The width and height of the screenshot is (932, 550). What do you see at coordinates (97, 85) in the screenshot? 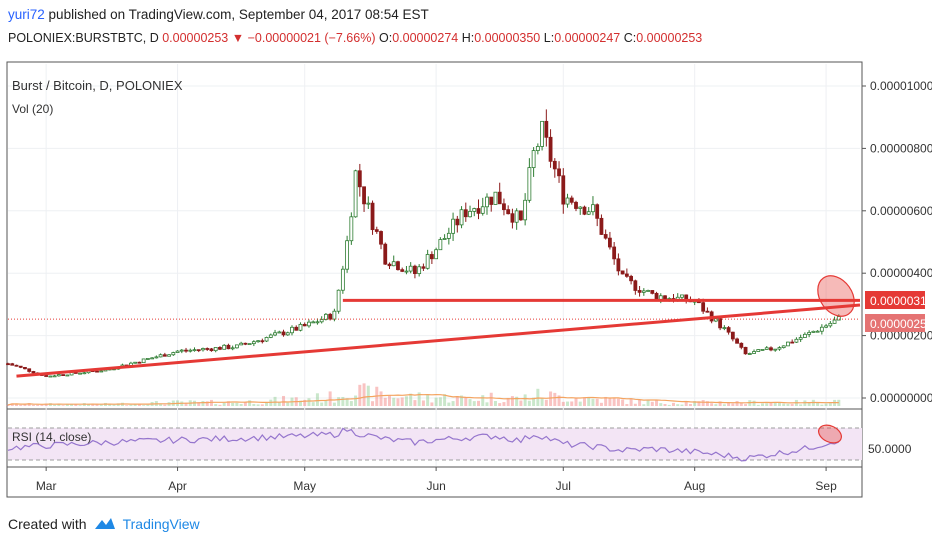
I see `chart-title: Burst / Bitcoin, D, POLONIEX` at bounding box center [97, 85].